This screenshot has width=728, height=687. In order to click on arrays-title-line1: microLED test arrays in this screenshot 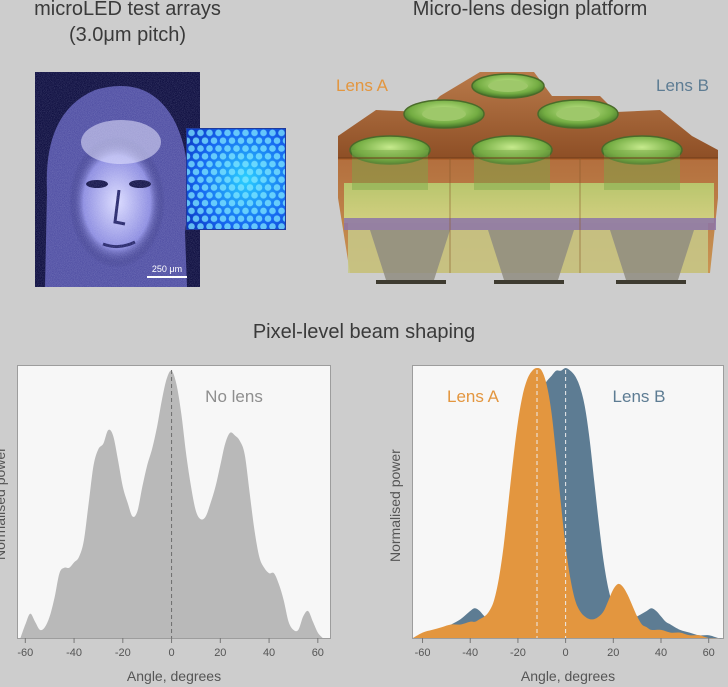, I will do `click(127, 10)`.